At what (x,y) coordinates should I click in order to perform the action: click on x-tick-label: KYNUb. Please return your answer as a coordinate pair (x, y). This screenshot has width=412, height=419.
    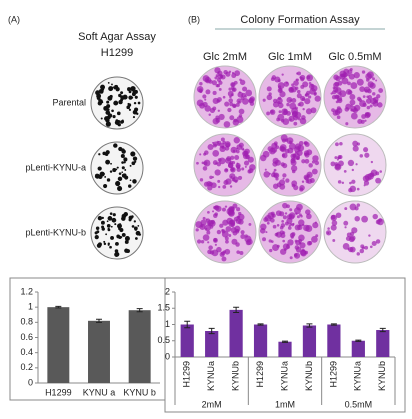
    Looking at the image, I should click on (382, 376).